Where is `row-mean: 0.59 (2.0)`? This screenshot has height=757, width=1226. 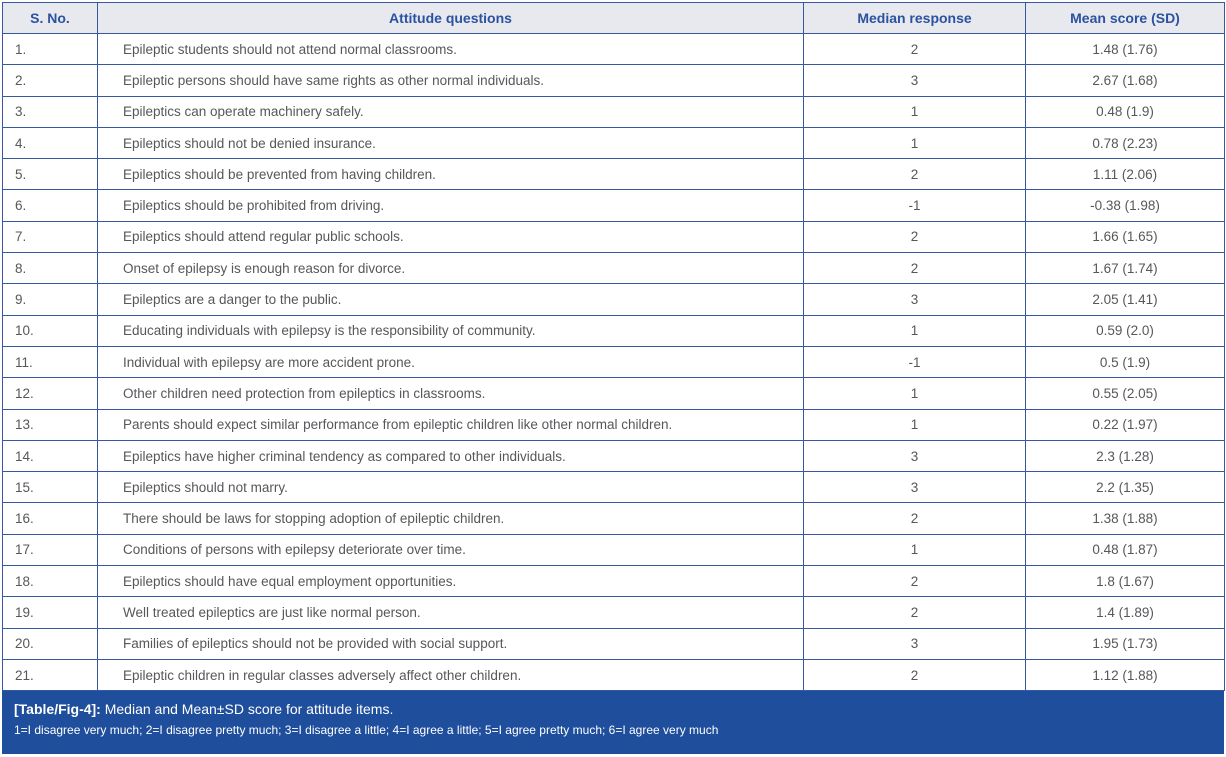
row-mean: 0.59 (2.0) is located at coordinates (1125, 330).